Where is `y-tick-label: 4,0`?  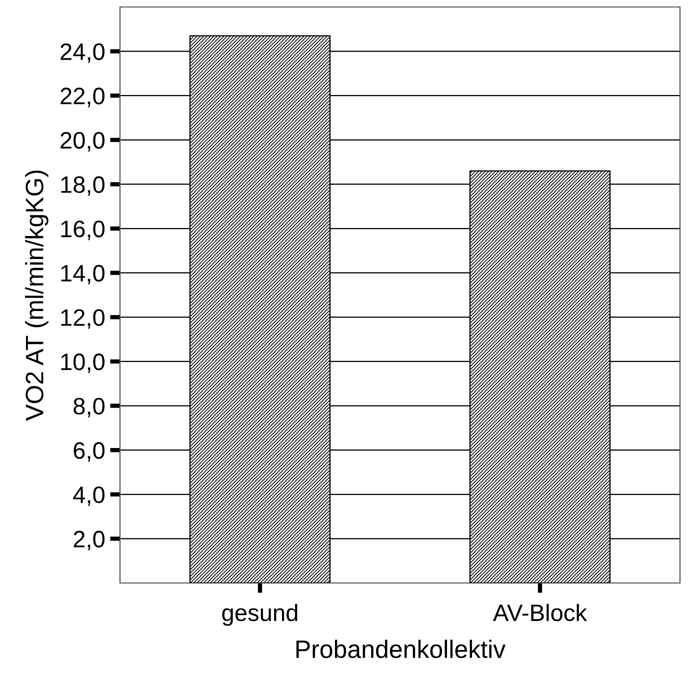 y-tick-label: 4,0 is located at coordinates (88, 496).